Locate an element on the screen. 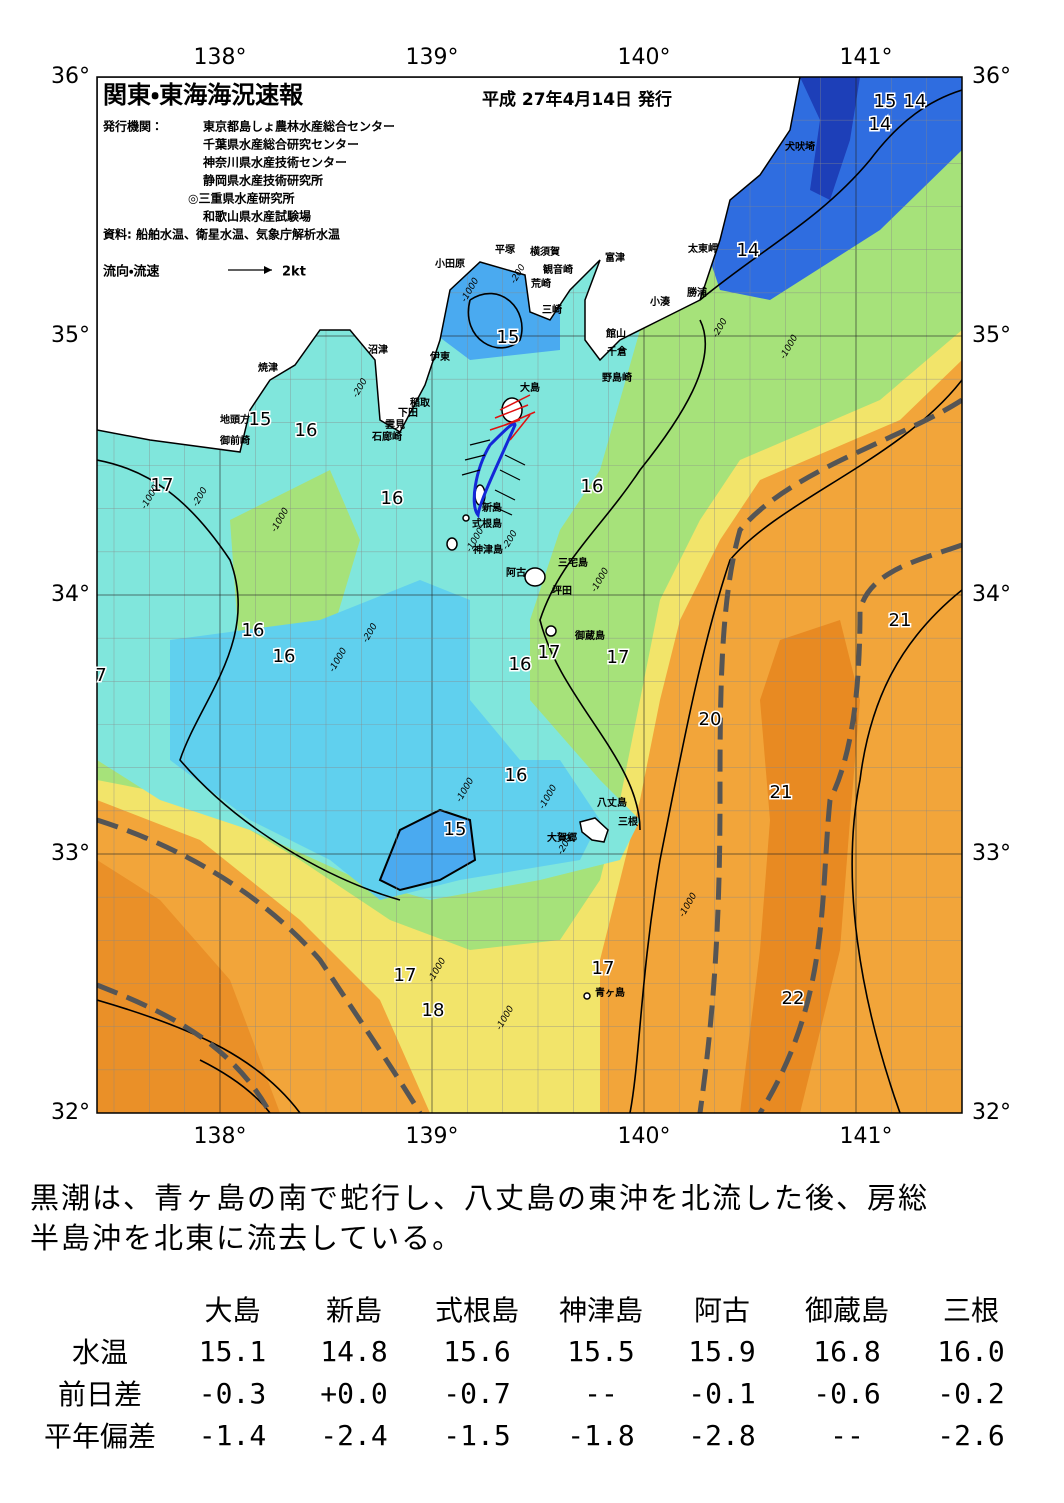 The image size is (1064, 1503). place-name: 雲見 is located at coordinates (395, 425).